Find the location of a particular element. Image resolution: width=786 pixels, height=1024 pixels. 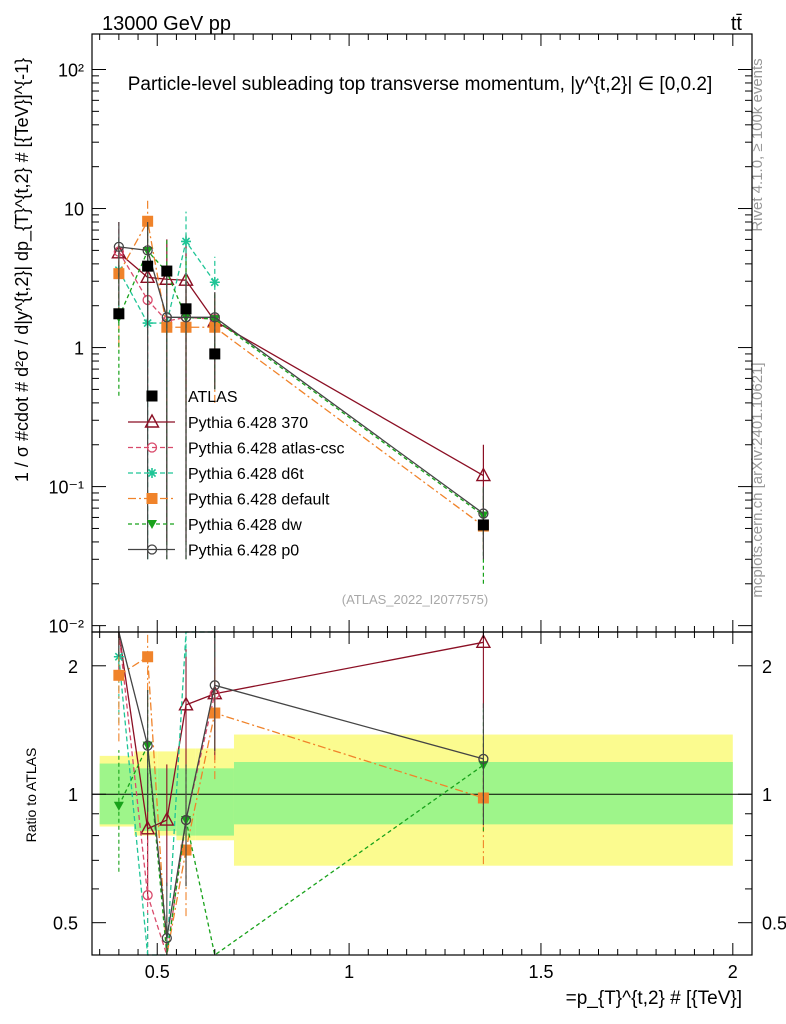

legend-marker-p0 is located at coordinates (152, 549).